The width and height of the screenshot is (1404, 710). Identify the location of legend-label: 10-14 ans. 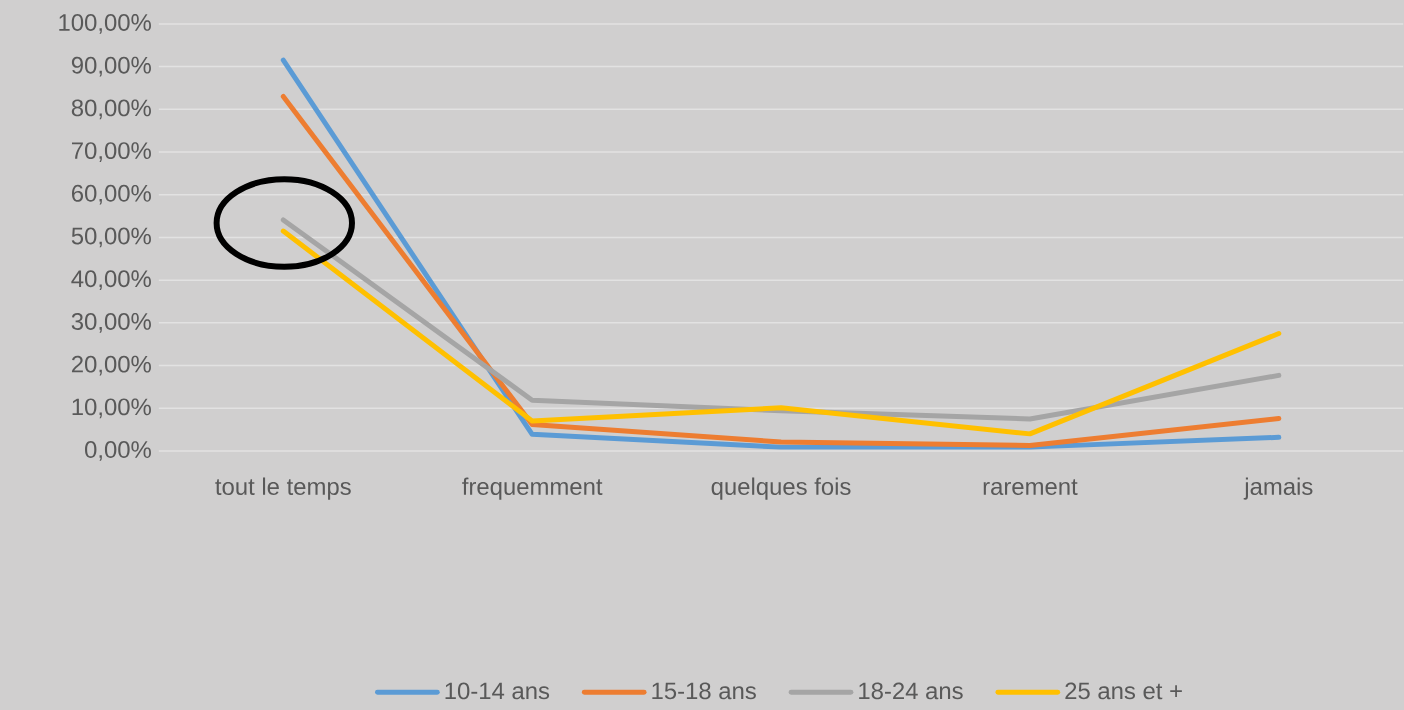
(497, 691).